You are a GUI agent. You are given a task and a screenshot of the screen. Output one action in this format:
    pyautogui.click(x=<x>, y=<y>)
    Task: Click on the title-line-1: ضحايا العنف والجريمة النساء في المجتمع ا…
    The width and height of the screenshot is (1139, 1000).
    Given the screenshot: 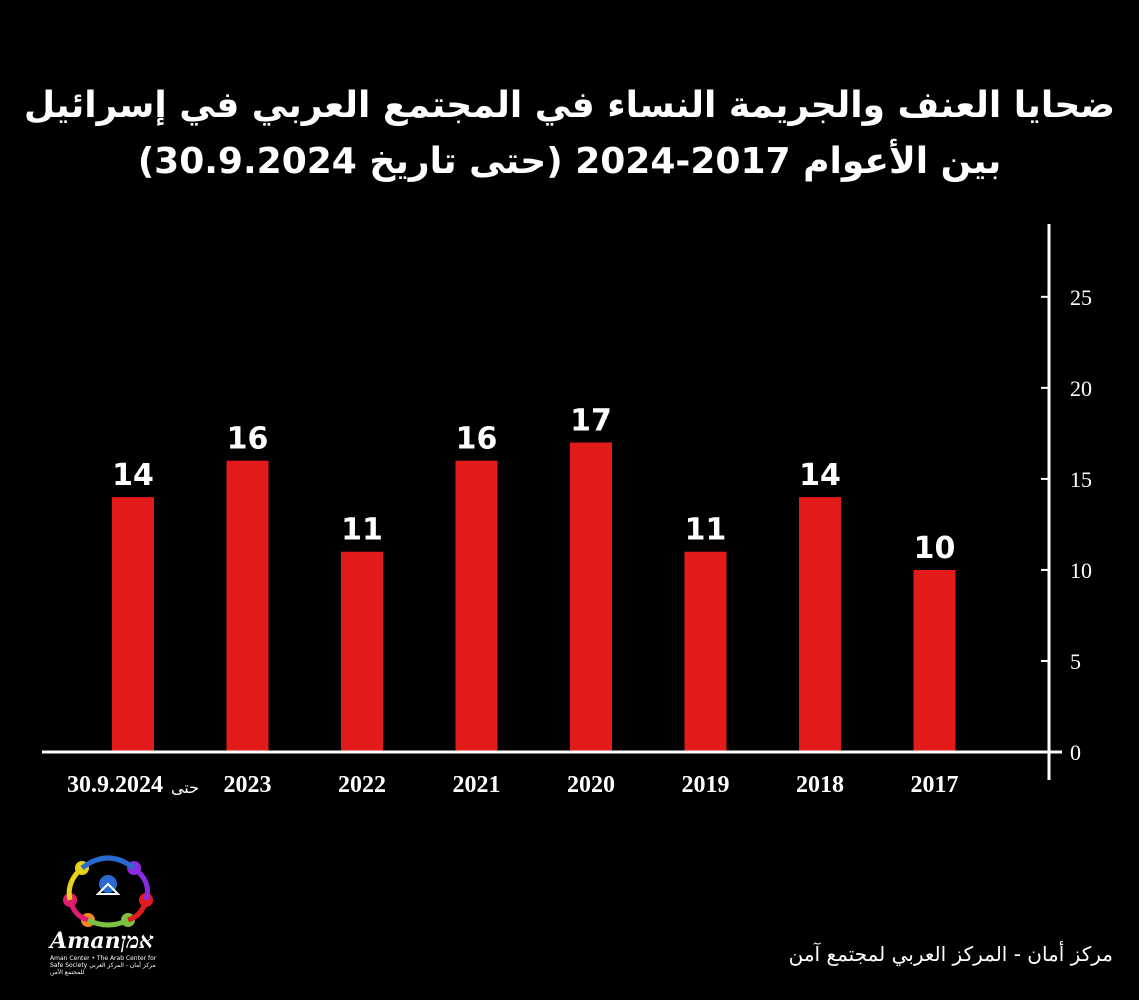 What is the action you would take?
    pyautogui.click(x=569, y=105)
    